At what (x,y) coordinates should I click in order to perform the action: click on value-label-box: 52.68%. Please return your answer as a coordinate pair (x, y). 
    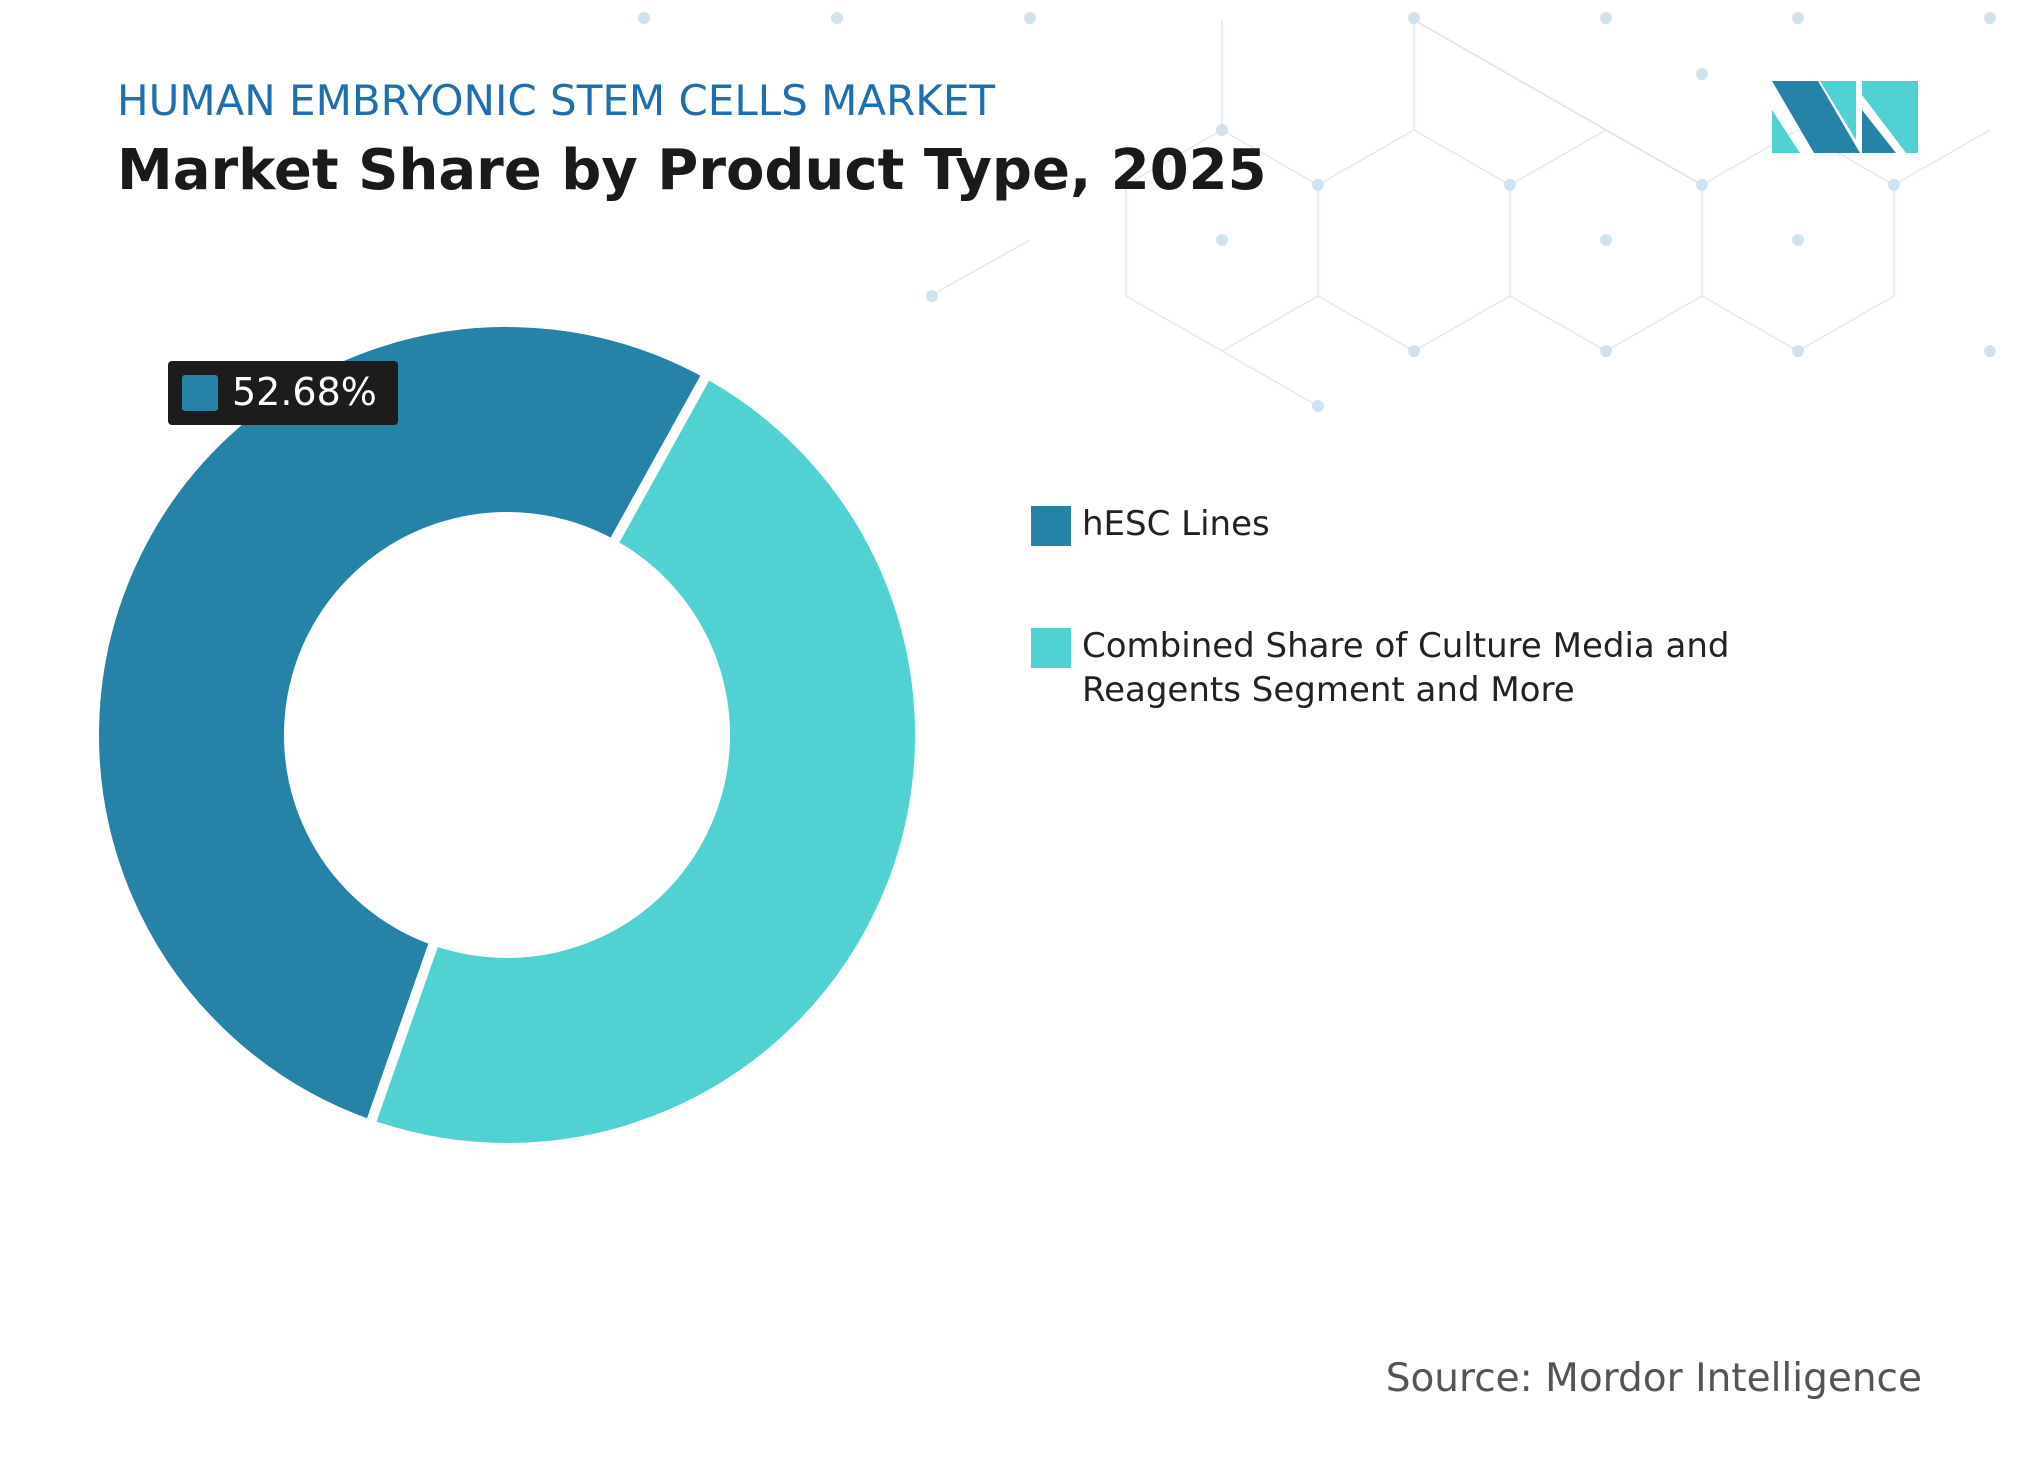
    Looking at the image, I should click on (283, 393).